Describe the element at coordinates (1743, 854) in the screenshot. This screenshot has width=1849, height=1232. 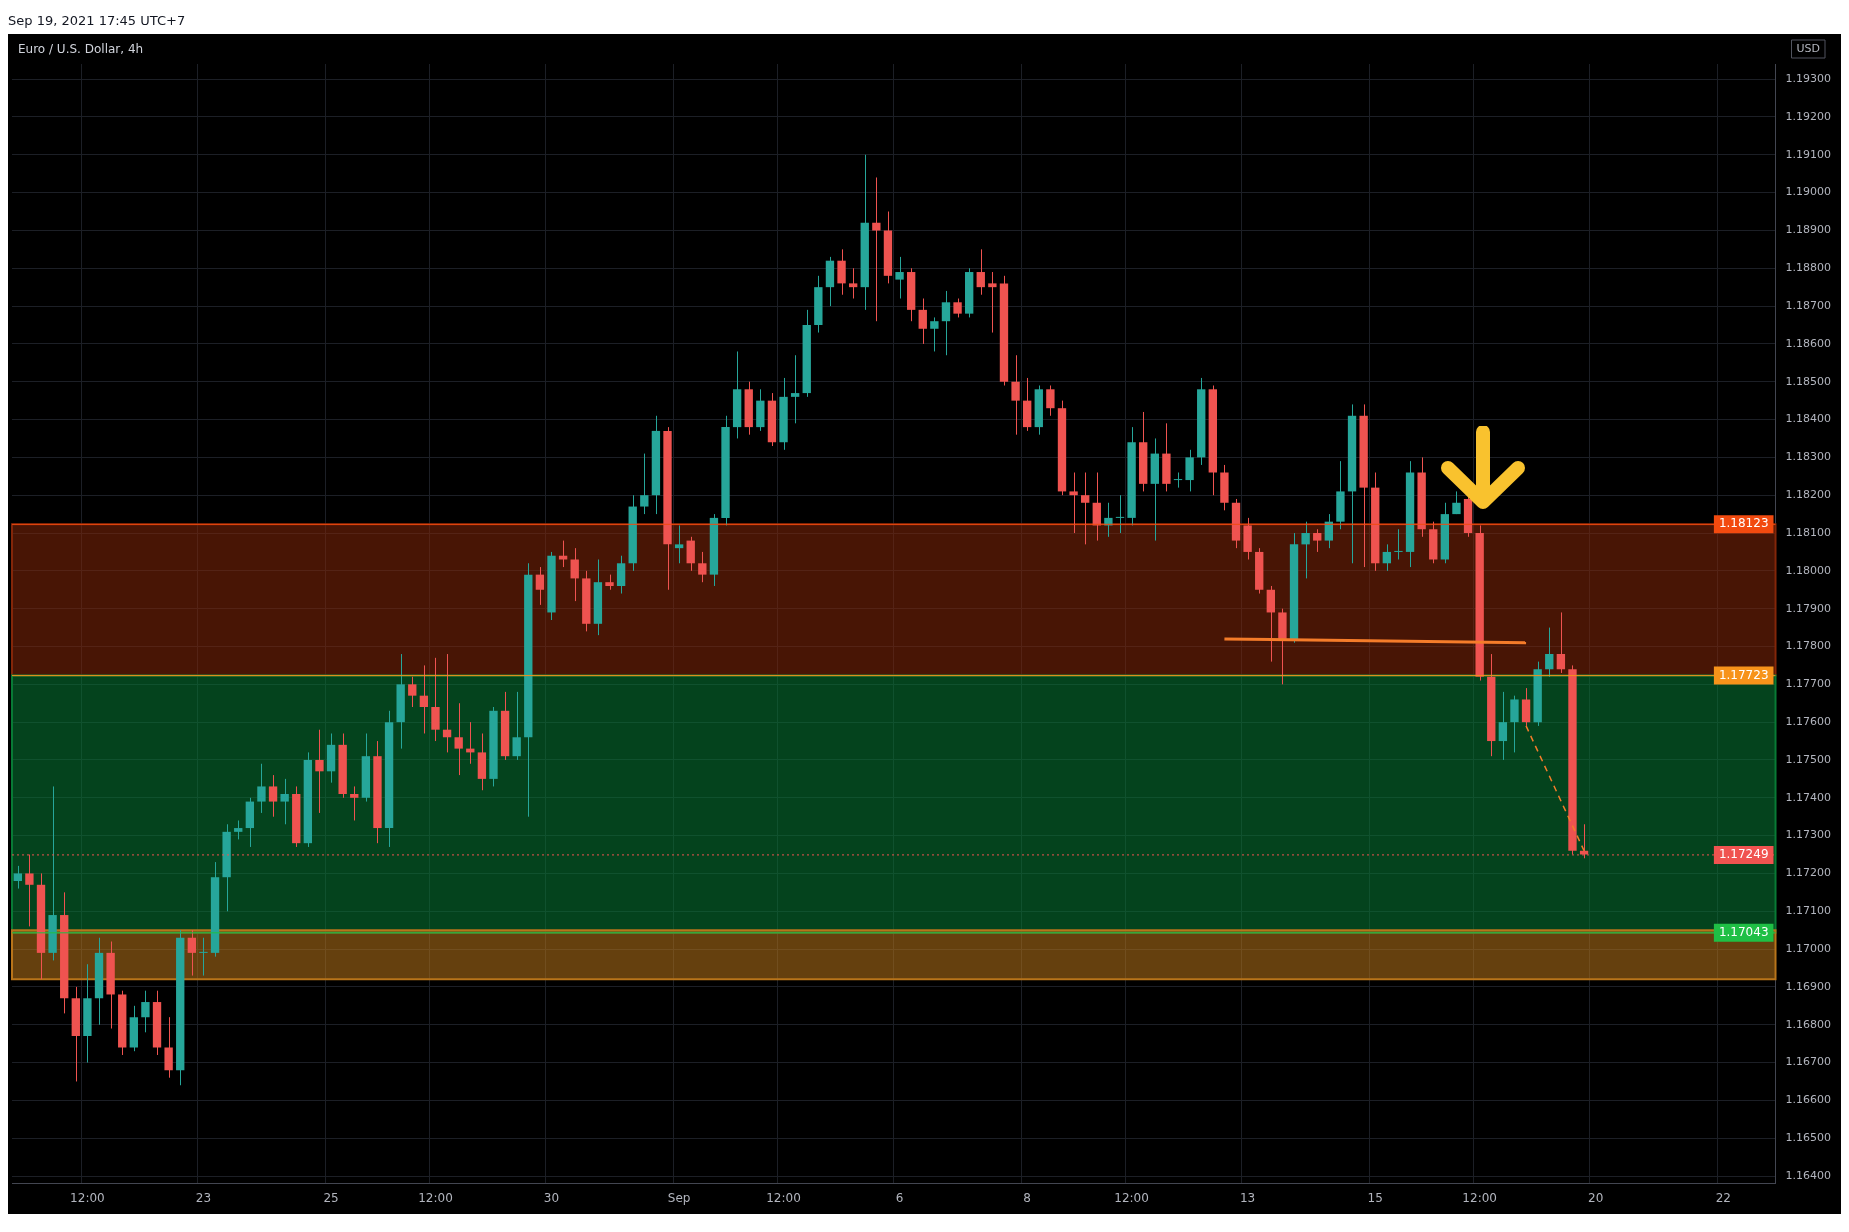
I see `ref-line-label: 1.17249` at that location.